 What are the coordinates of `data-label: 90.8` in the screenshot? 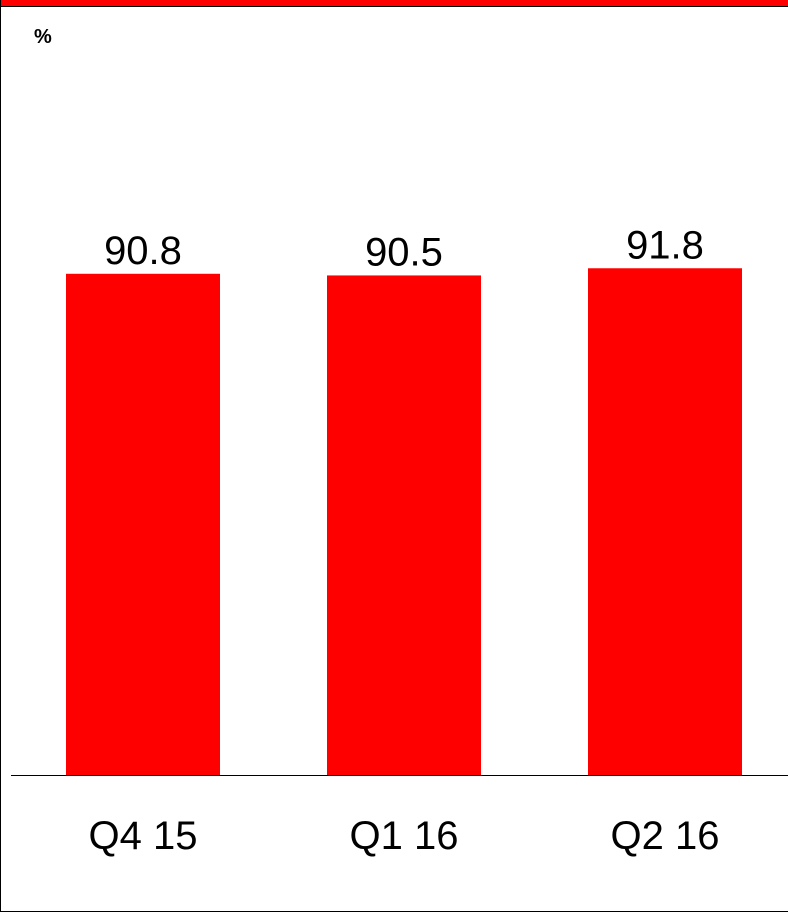 It's located at (143, 251).